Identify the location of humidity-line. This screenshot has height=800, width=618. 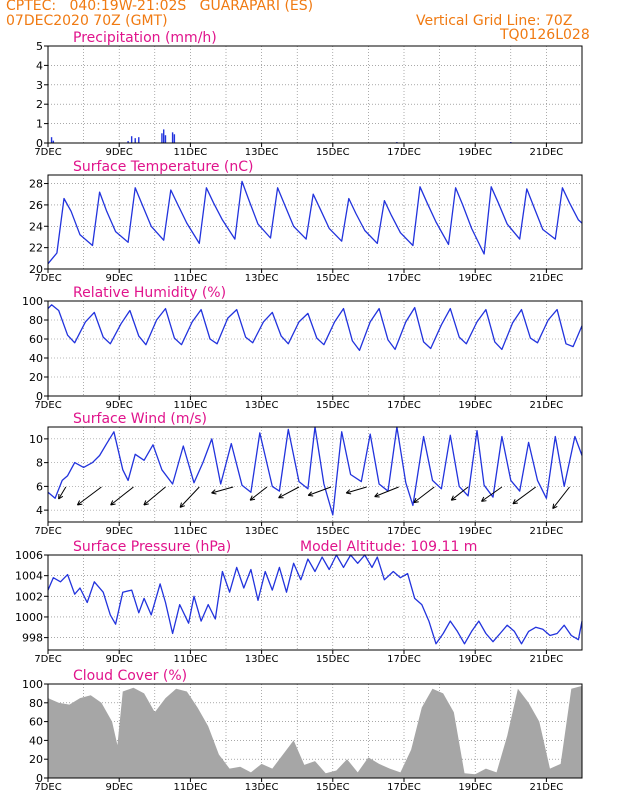
(315, 328).